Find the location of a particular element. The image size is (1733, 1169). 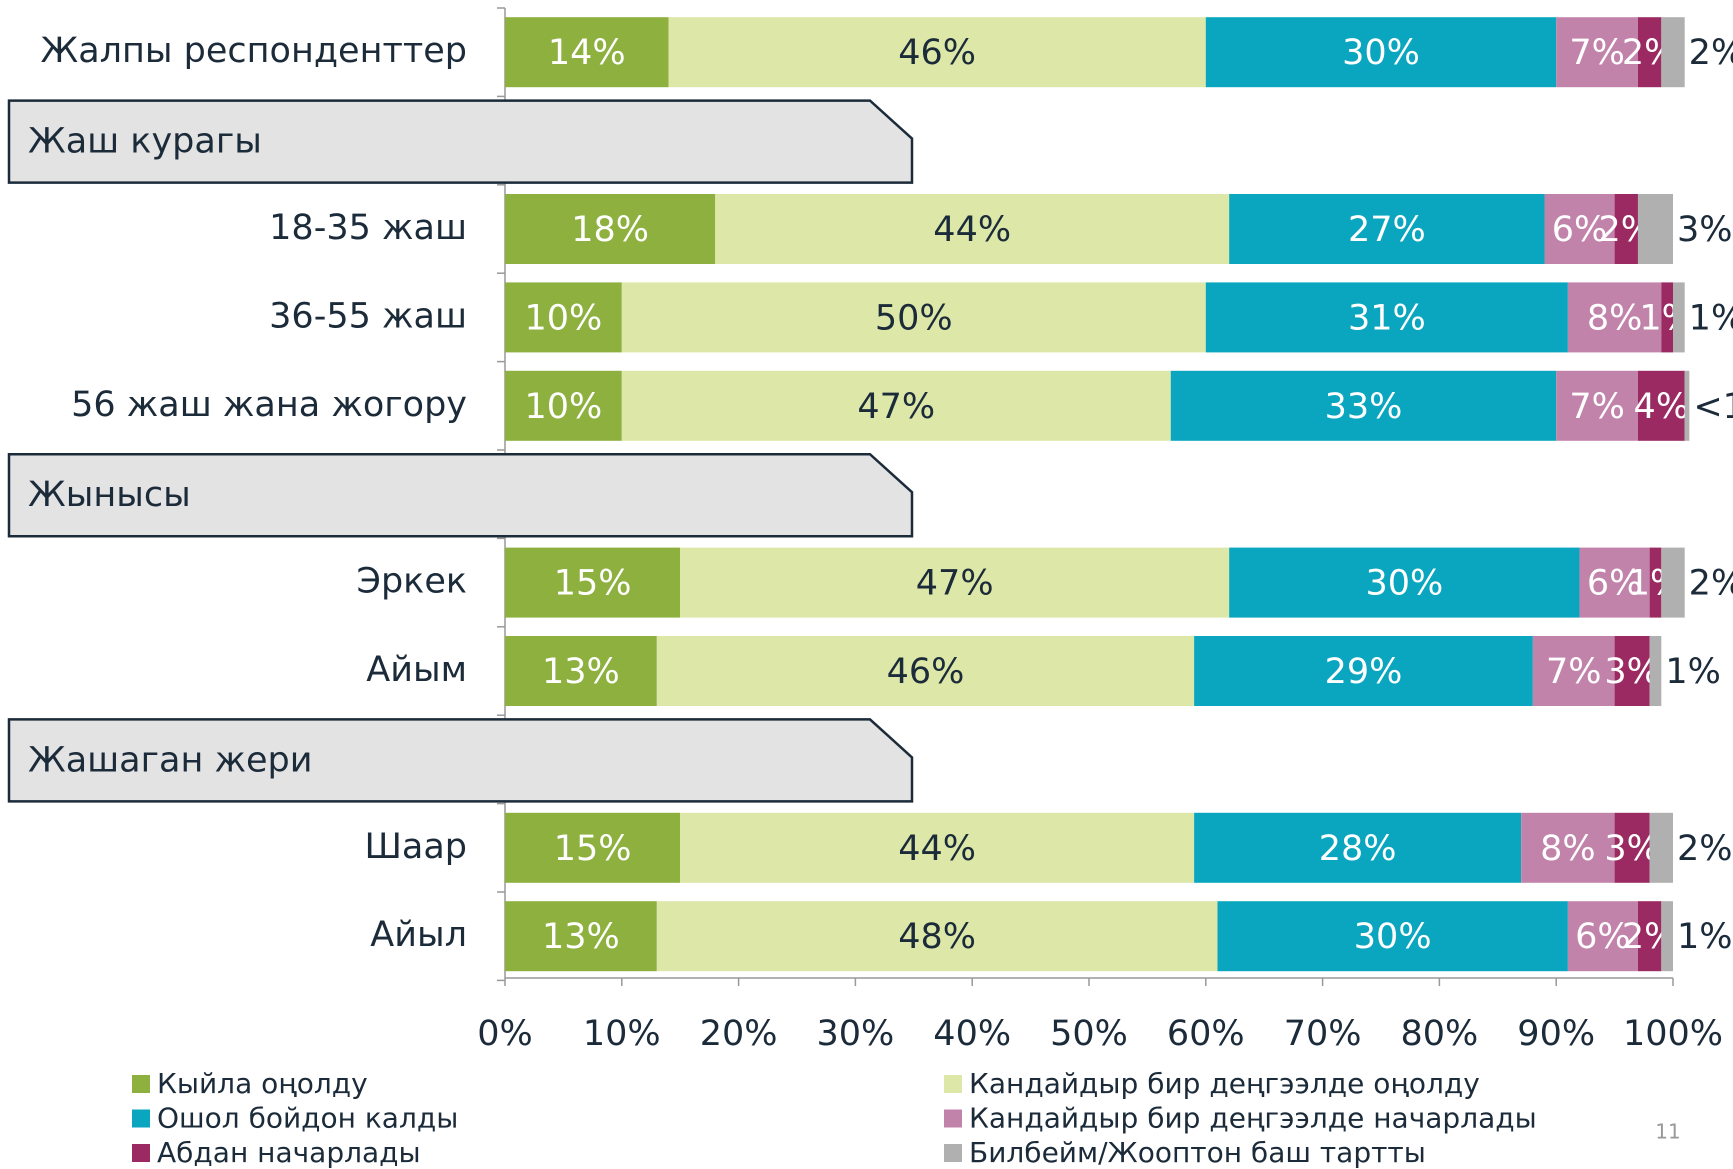

value-label: 27% is located at coordinates (1387, 230).